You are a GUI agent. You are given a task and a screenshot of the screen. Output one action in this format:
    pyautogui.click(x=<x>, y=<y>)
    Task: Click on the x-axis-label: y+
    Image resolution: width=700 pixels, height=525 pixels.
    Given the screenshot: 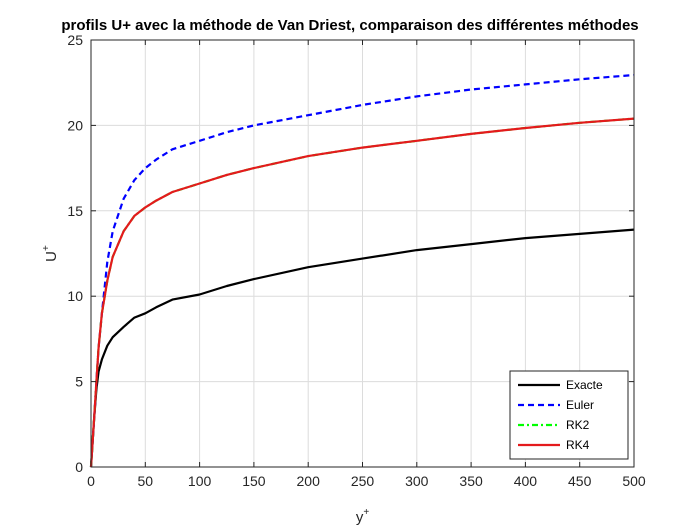 What is the action you would take?
    pyautogui.click(x=363, y=516)
    